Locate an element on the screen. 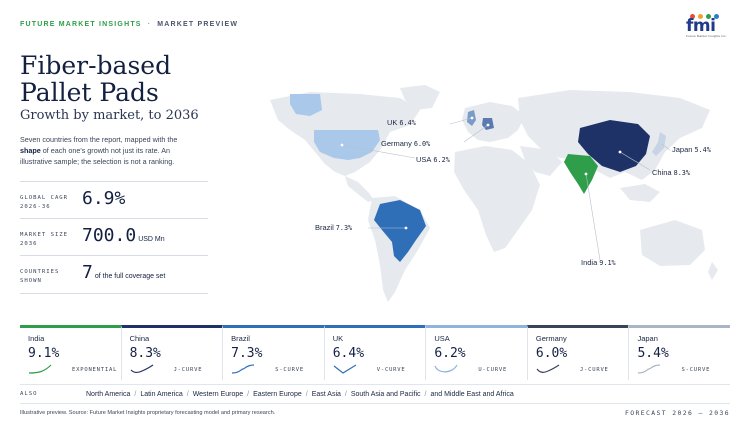  stat-global-cagr: GLOBAL CAGR 2026-36 6.9% is located at coordinates (114, 200).